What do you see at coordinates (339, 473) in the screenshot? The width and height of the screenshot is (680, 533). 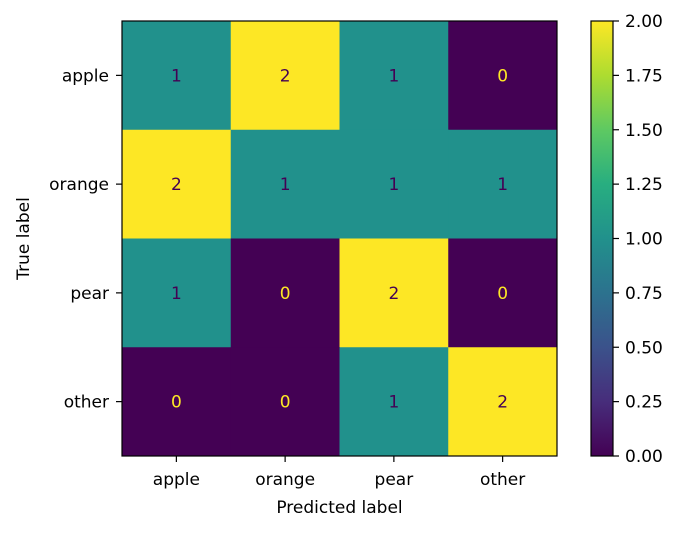 I see `x-axis: apple orange pear other` at bounding box center [339, 473].